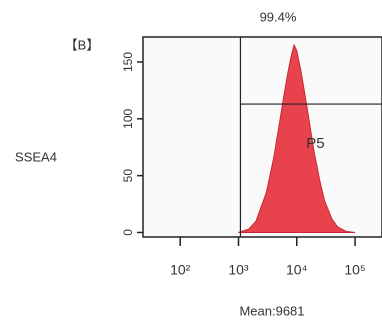 The image size is (382, 325). Describe the element at coordinates (128, 176) in the screenshot. I see `y-tick-label: 50` at that location.